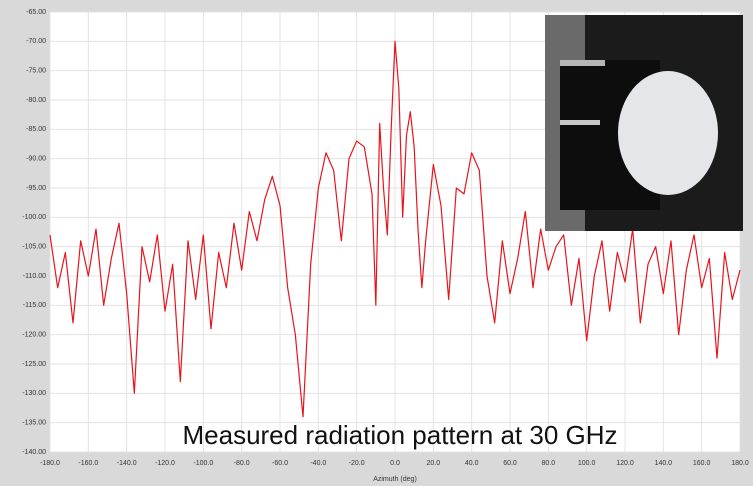 The height and width of the screenshot is (486, 753). What do you see at coordinates (395, 479) in the screenshot?
I see `x-axis-label: Azimuth (deg)` at bounding box center [395, 479].